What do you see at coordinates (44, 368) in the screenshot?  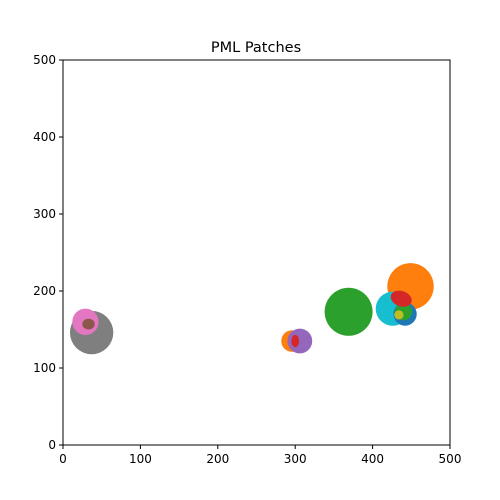 I see `y-tick-label: 100` at bounding box center [44, 368].